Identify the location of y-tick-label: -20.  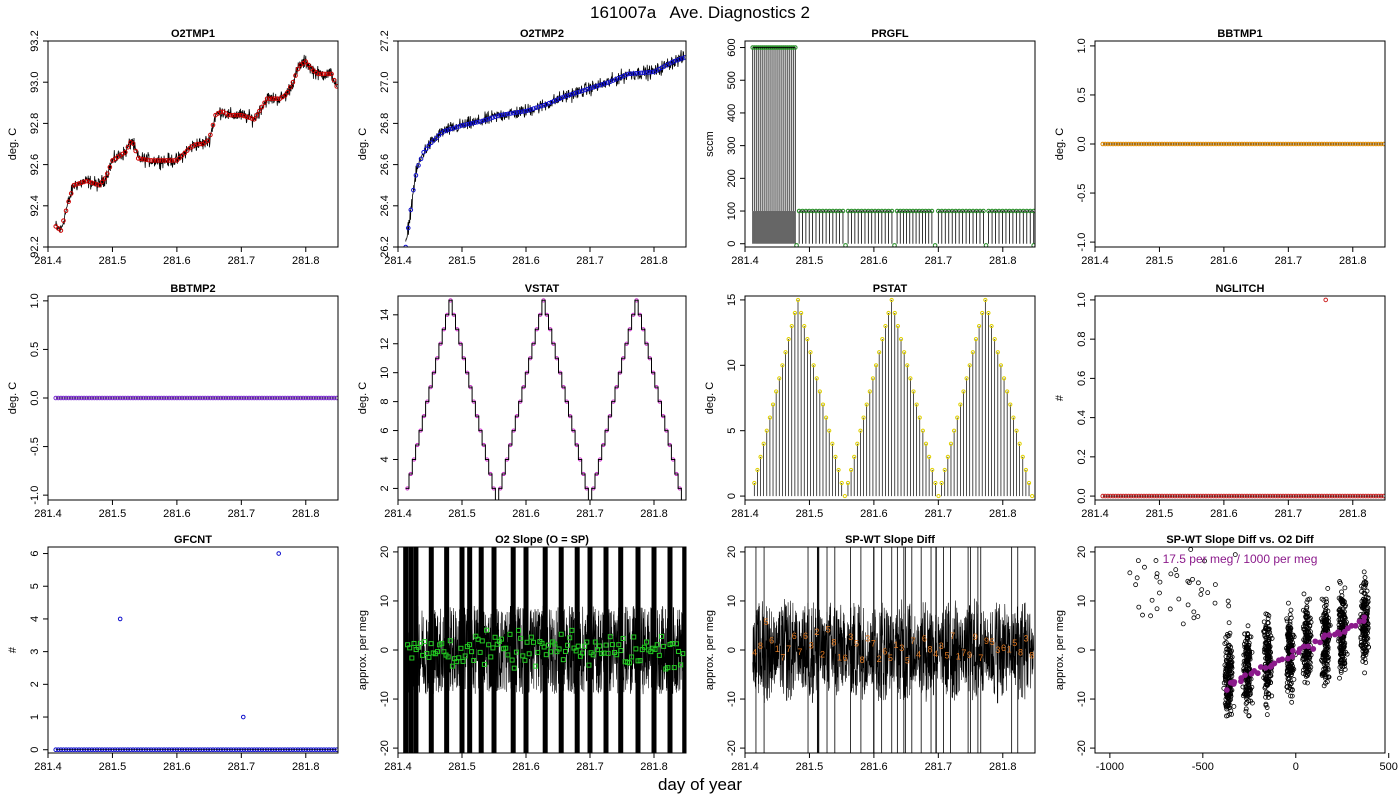
(1082, 748).